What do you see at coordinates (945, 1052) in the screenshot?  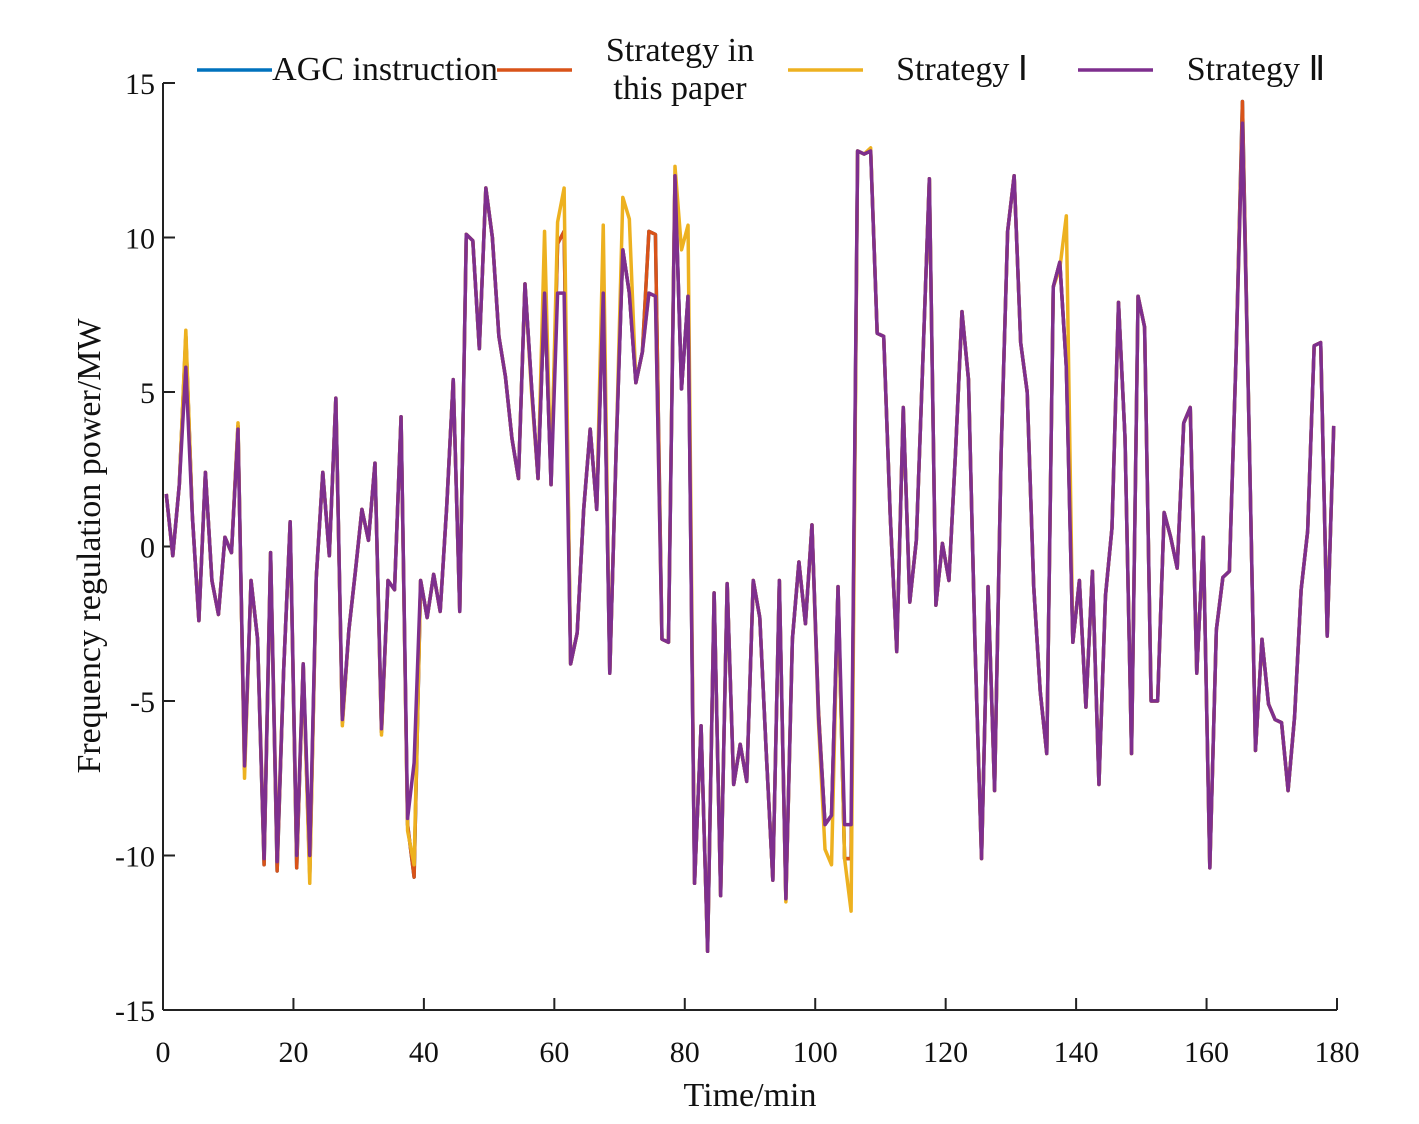 I see `x-tick-label: 120` at bounding box center [945, 1052].